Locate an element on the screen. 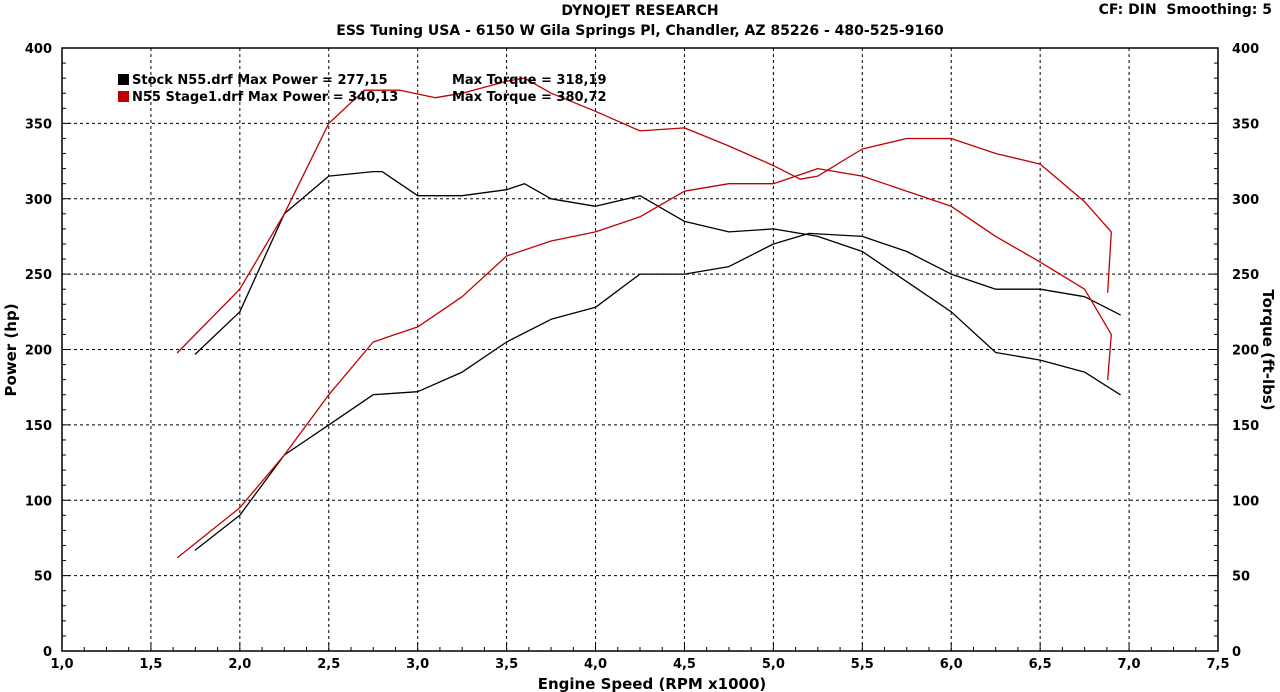 The height and width of the screenshot is (692, 1280). y-tick-label-right: 150 is located at coordinates (1245, 426).